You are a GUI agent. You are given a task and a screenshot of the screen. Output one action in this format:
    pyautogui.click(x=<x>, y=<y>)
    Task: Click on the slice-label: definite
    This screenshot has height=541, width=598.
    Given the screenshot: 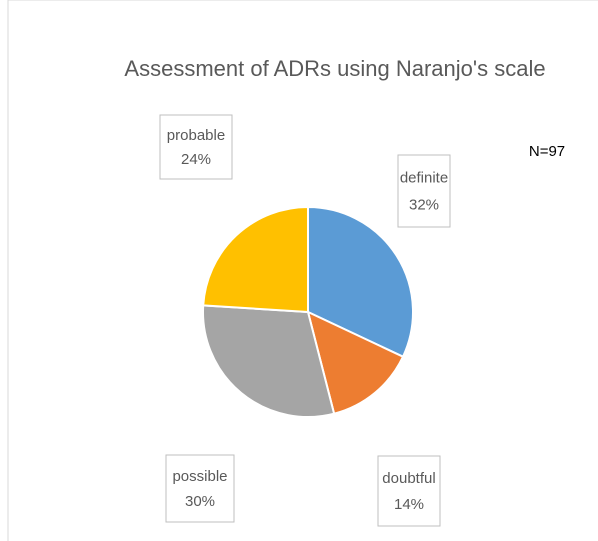 What is the action you would take?
    pyautogui.click(x=424, y=178)
    